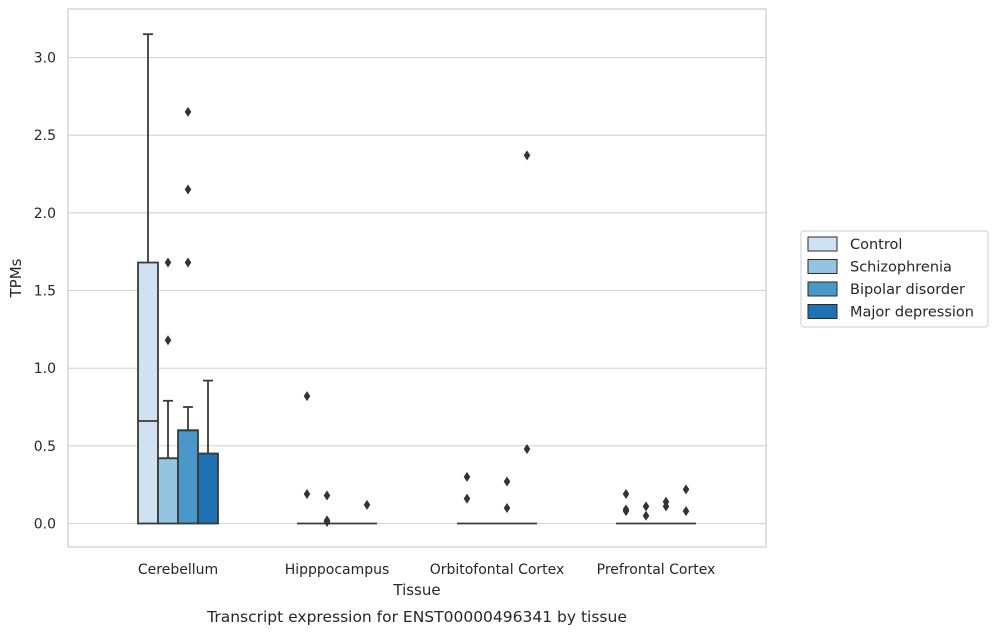  What do you see at coordinates (45, 447) in the screenshot?
I see `y-tick-label: 0.5` at bounding box center [45, 447].